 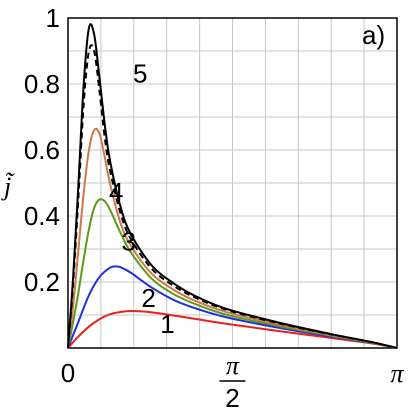 I want to click on x-tick-label: 0, so click(x=68, y=373).